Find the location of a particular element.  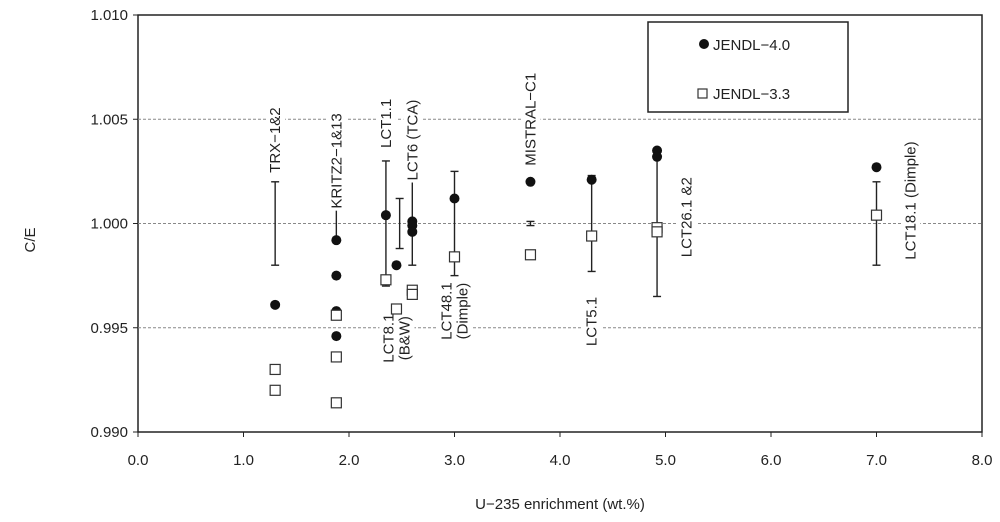

annotation-line: LCT5.1 is located at coordinates (592, 321).